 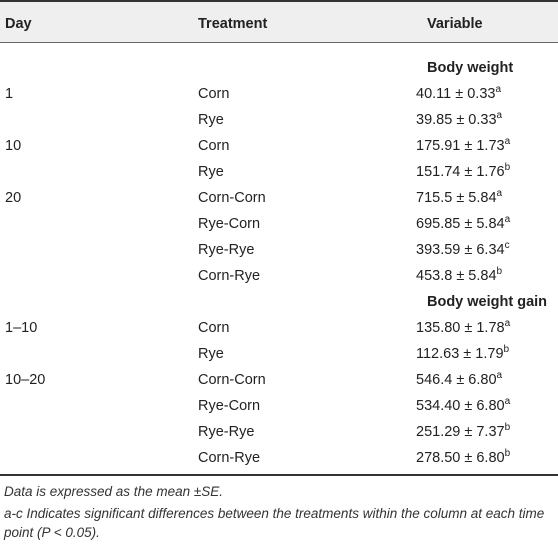 I want to click on table-row: 1 Corn 40.11 ± 0.33a, so click(x=279, y=94).